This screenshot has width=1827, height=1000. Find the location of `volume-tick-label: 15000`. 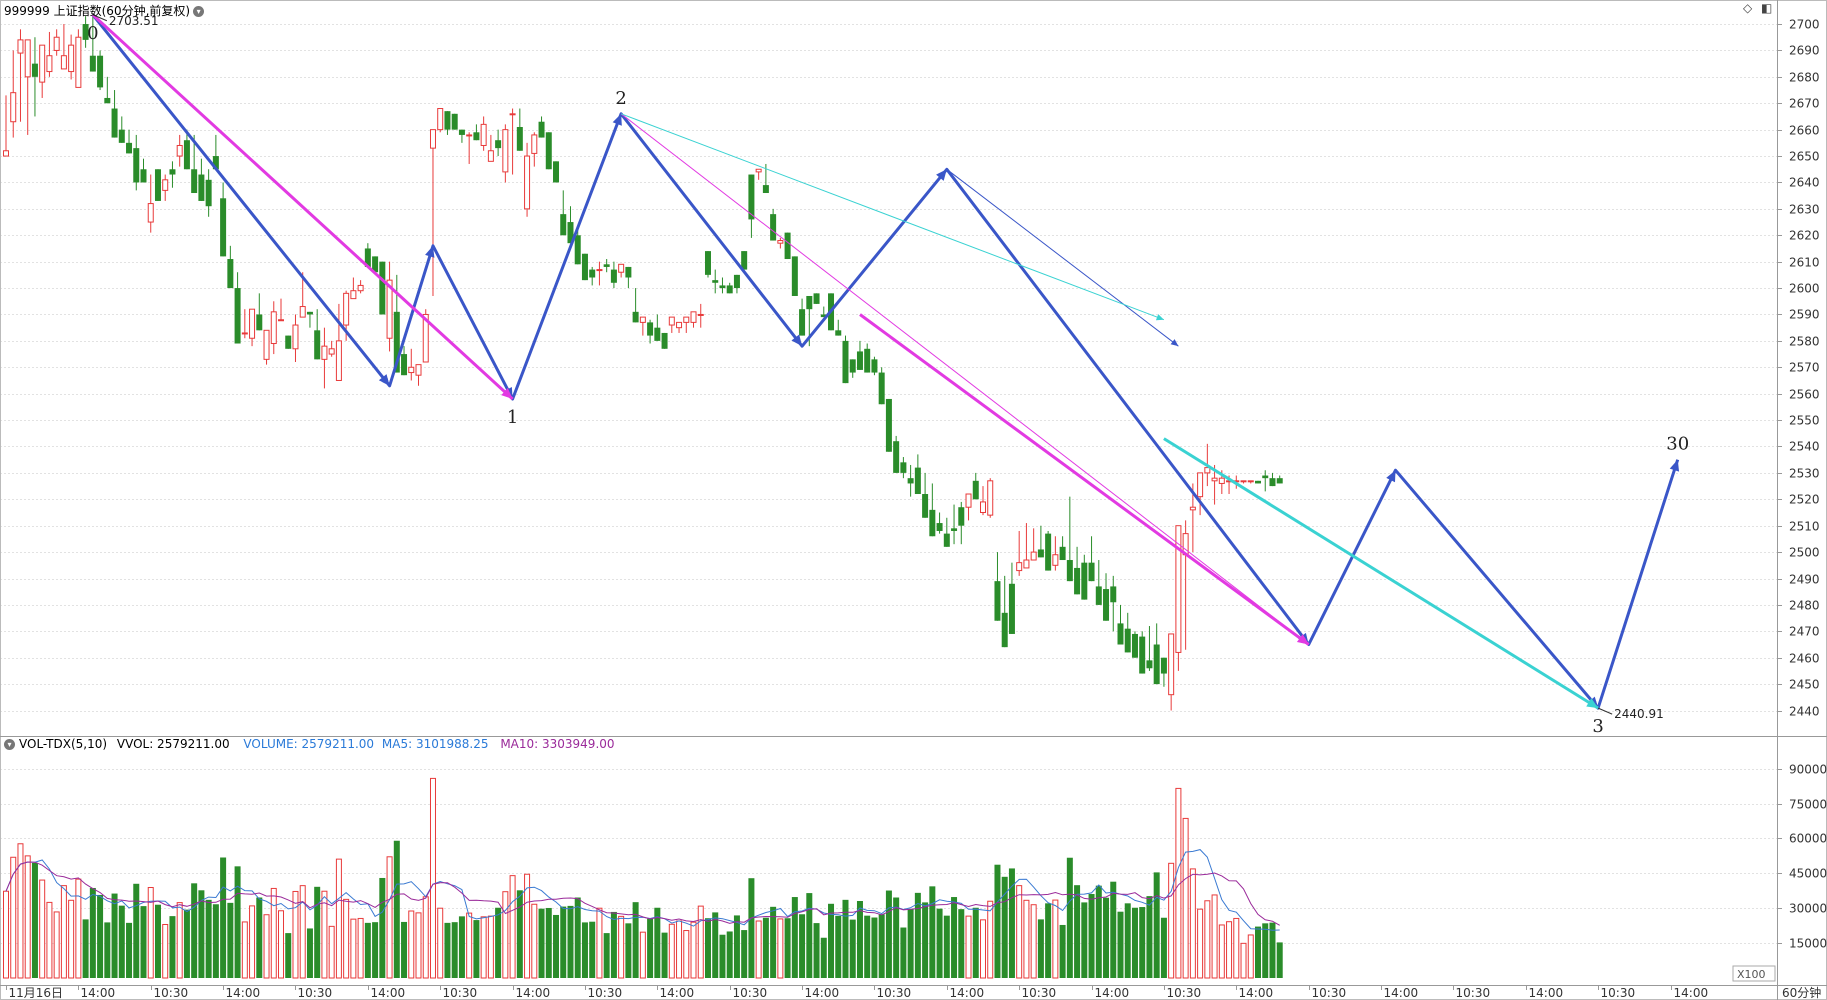

volume-tick-label: 15000 is located at coordinates (1808, 944).